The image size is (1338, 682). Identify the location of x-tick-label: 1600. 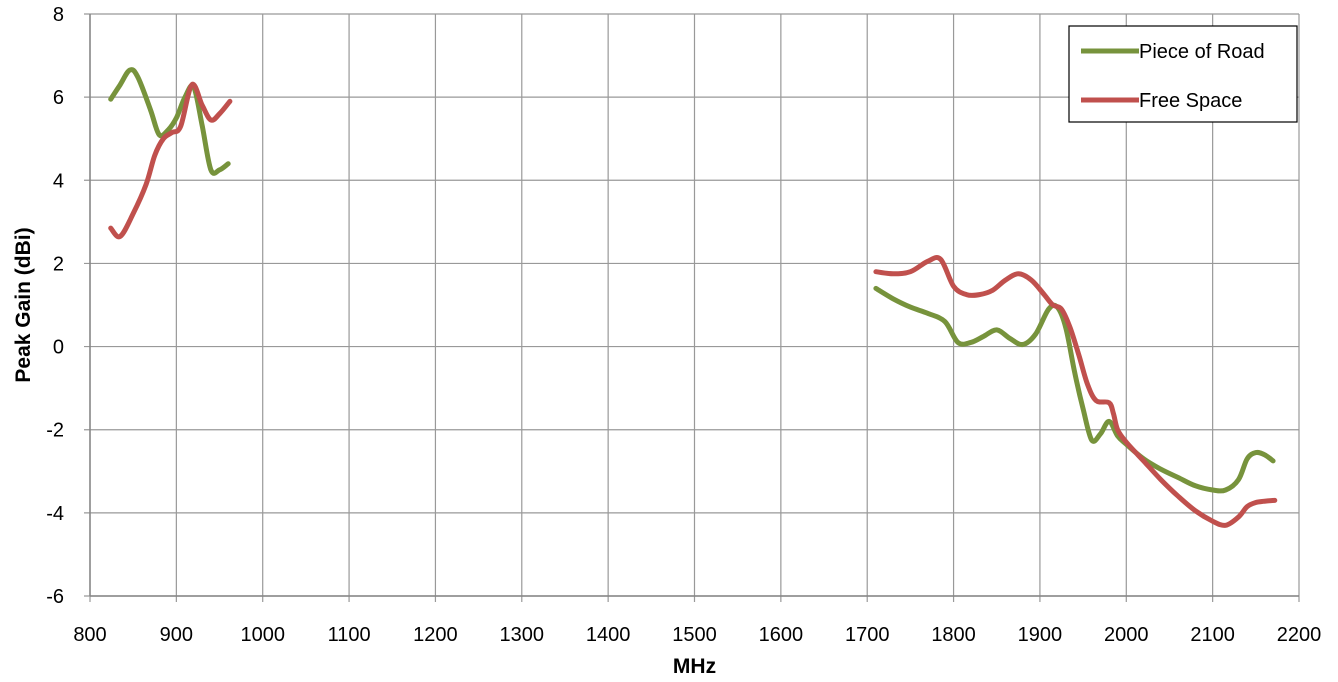
(781, 635).